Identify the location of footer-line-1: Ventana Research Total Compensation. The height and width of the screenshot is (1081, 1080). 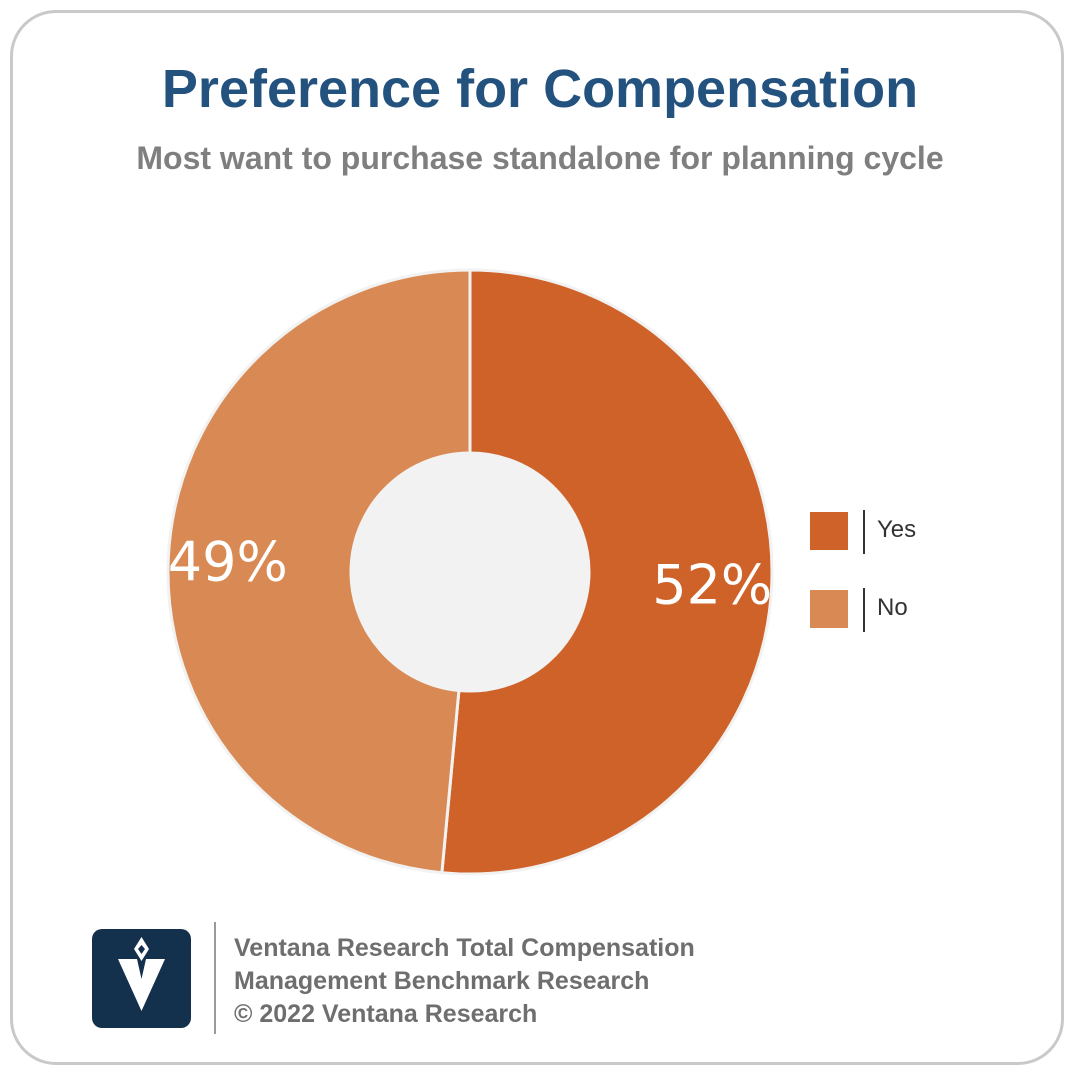
(464, 948).